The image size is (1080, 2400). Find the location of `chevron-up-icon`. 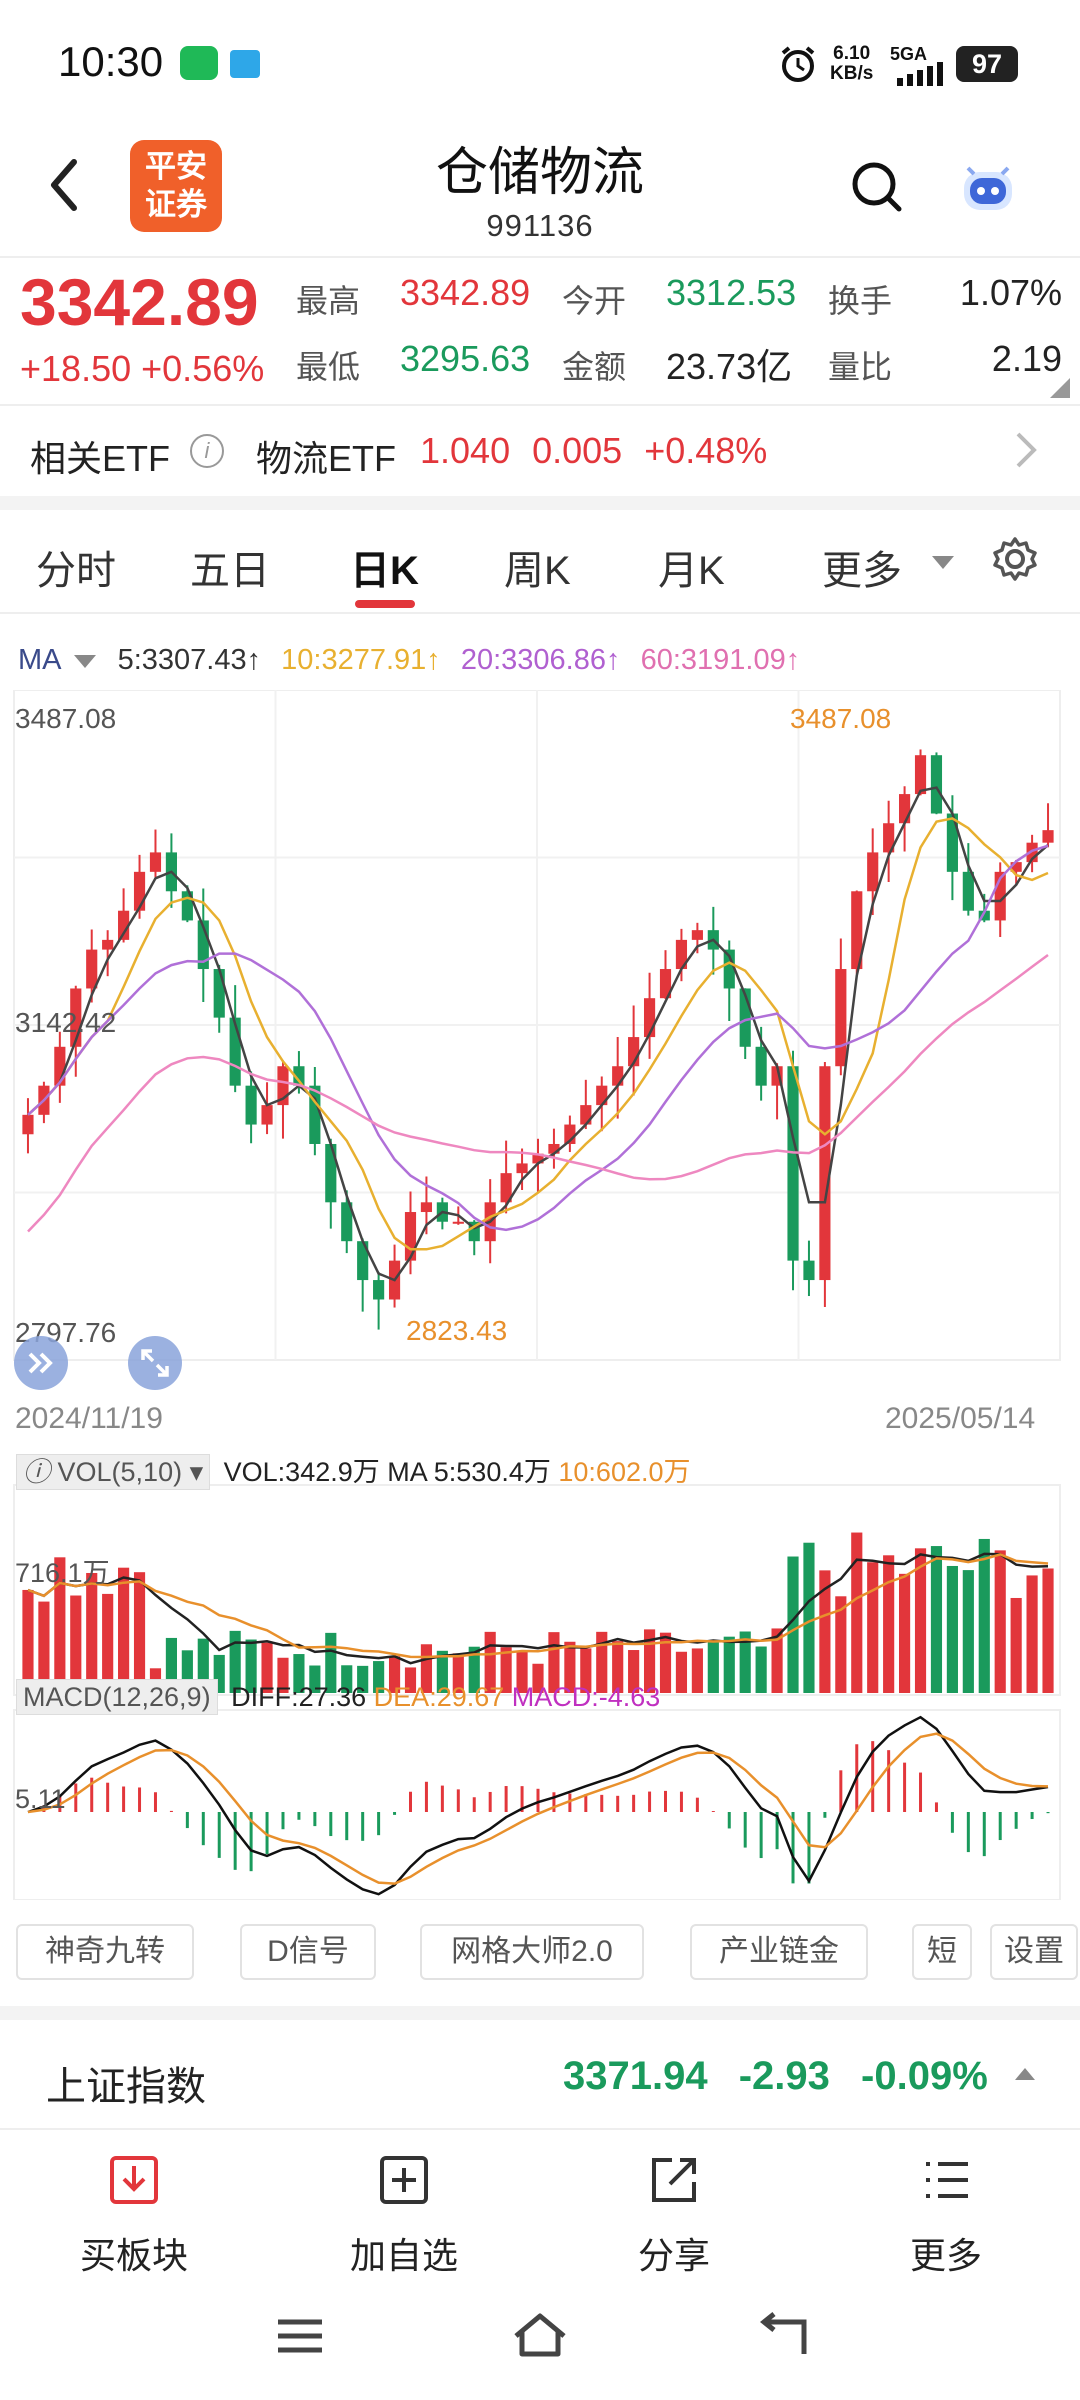

chevron-up-icon is located at coordinates (1025, 2074).